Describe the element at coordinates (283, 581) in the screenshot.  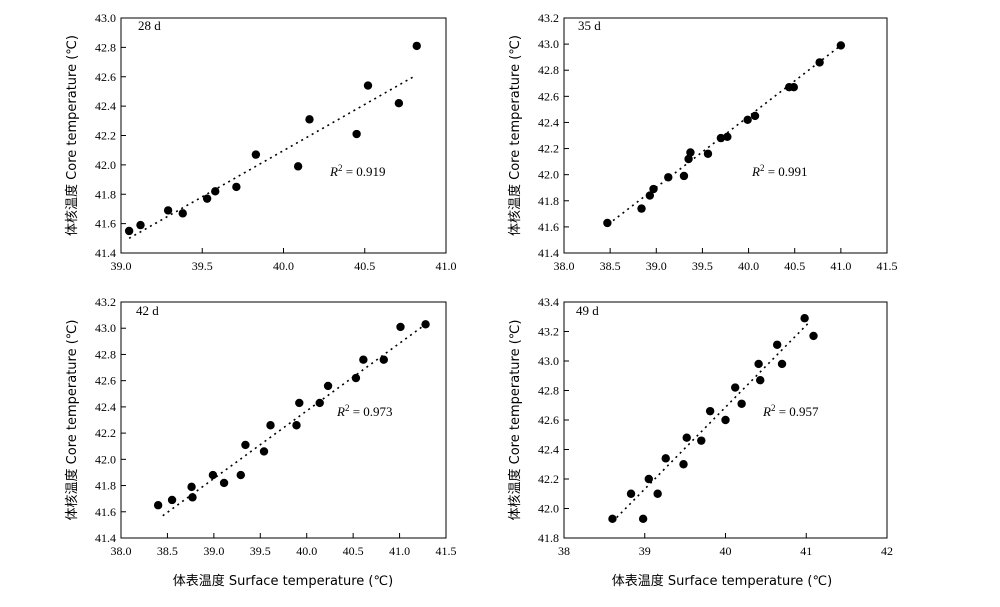
I see `x-axis-label-left: 体表温度 Surface temperature (℃)` at that location.